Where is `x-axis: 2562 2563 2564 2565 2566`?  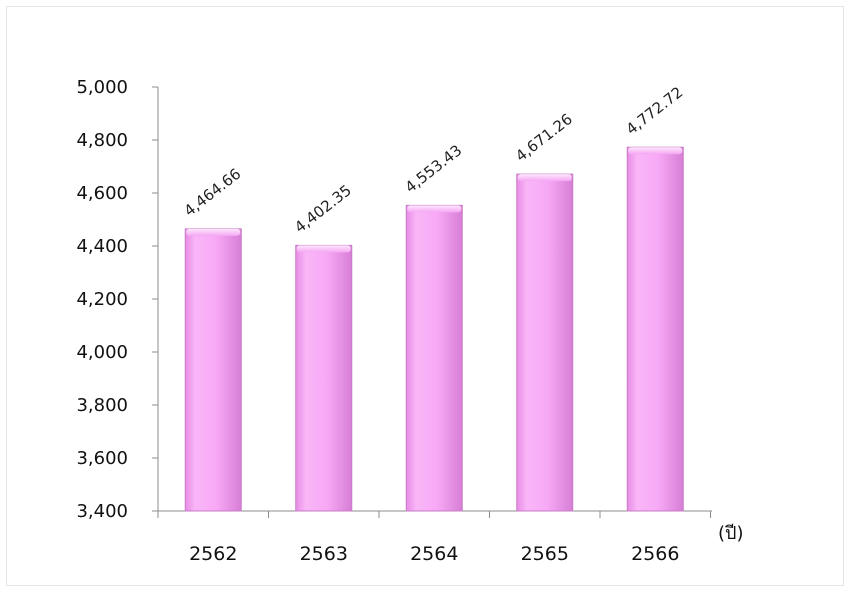
x-axis: 2562 2563 2564 2565 2566 is located at coordinates (434, 537).